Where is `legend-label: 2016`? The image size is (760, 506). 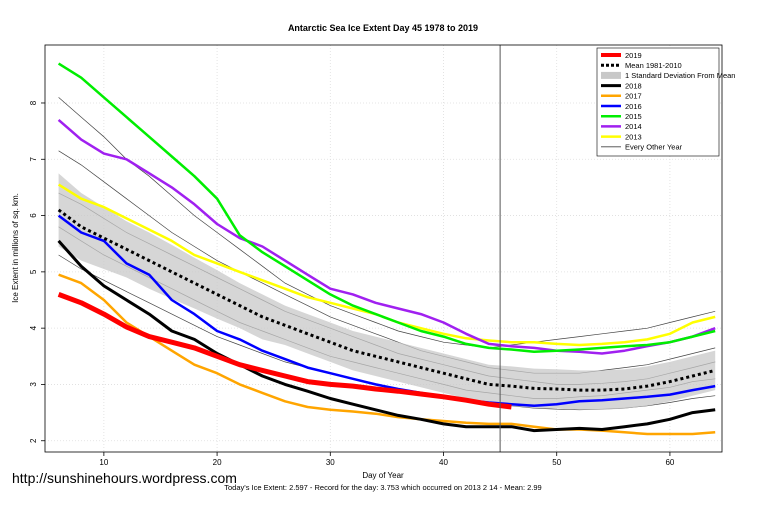 legend-label: 2016 is located at coordinates (633, 106).